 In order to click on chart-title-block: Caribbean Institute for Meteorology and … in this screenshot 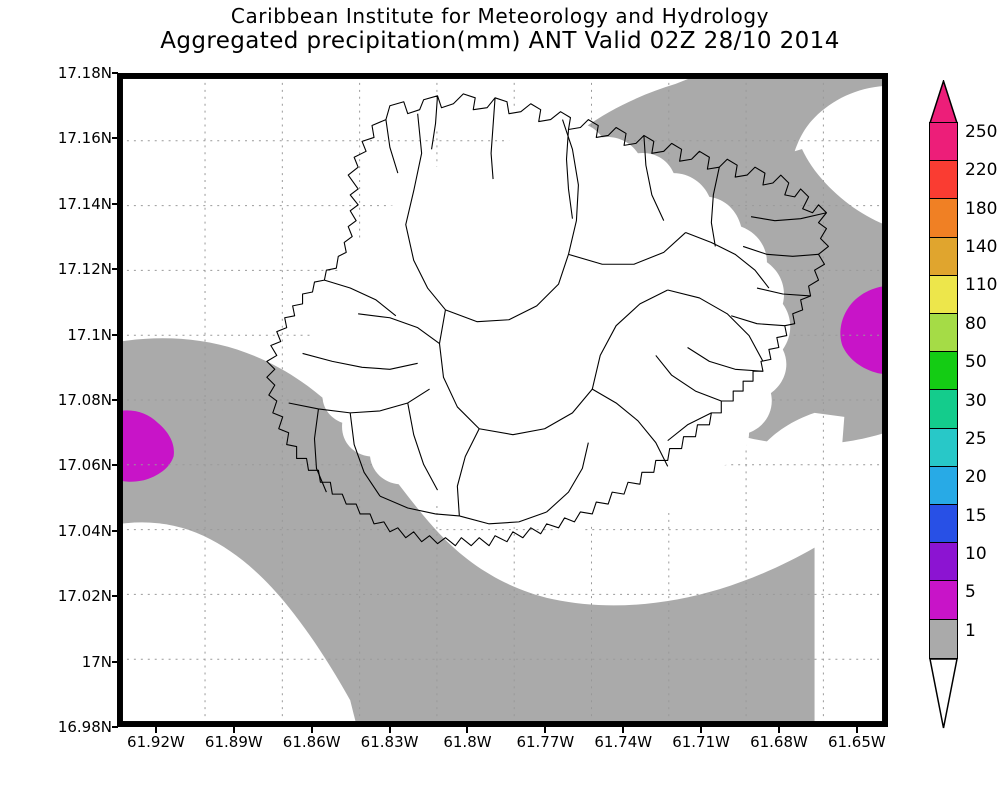, I will do `click(500, 29)`.